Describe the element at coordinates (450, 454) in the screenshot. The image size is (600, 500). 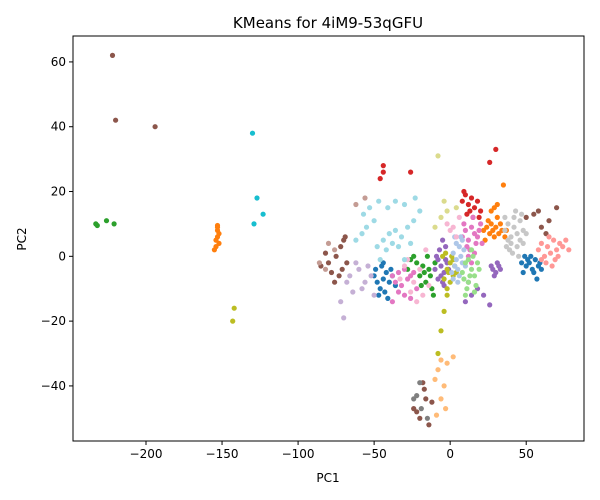
I see `x-tick-label-4: 0` at that location.